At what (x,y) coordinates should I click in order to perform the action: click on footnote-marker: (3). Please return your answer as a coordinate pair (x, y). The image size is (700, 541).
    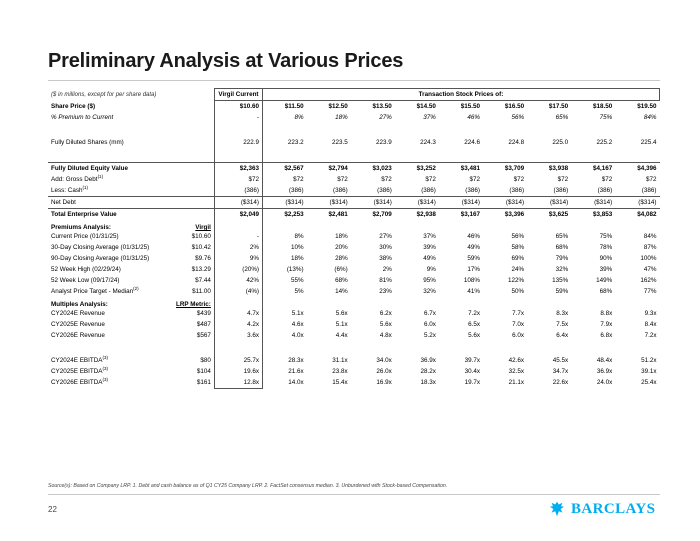
    Looking at the image, I should click on (105, 380).